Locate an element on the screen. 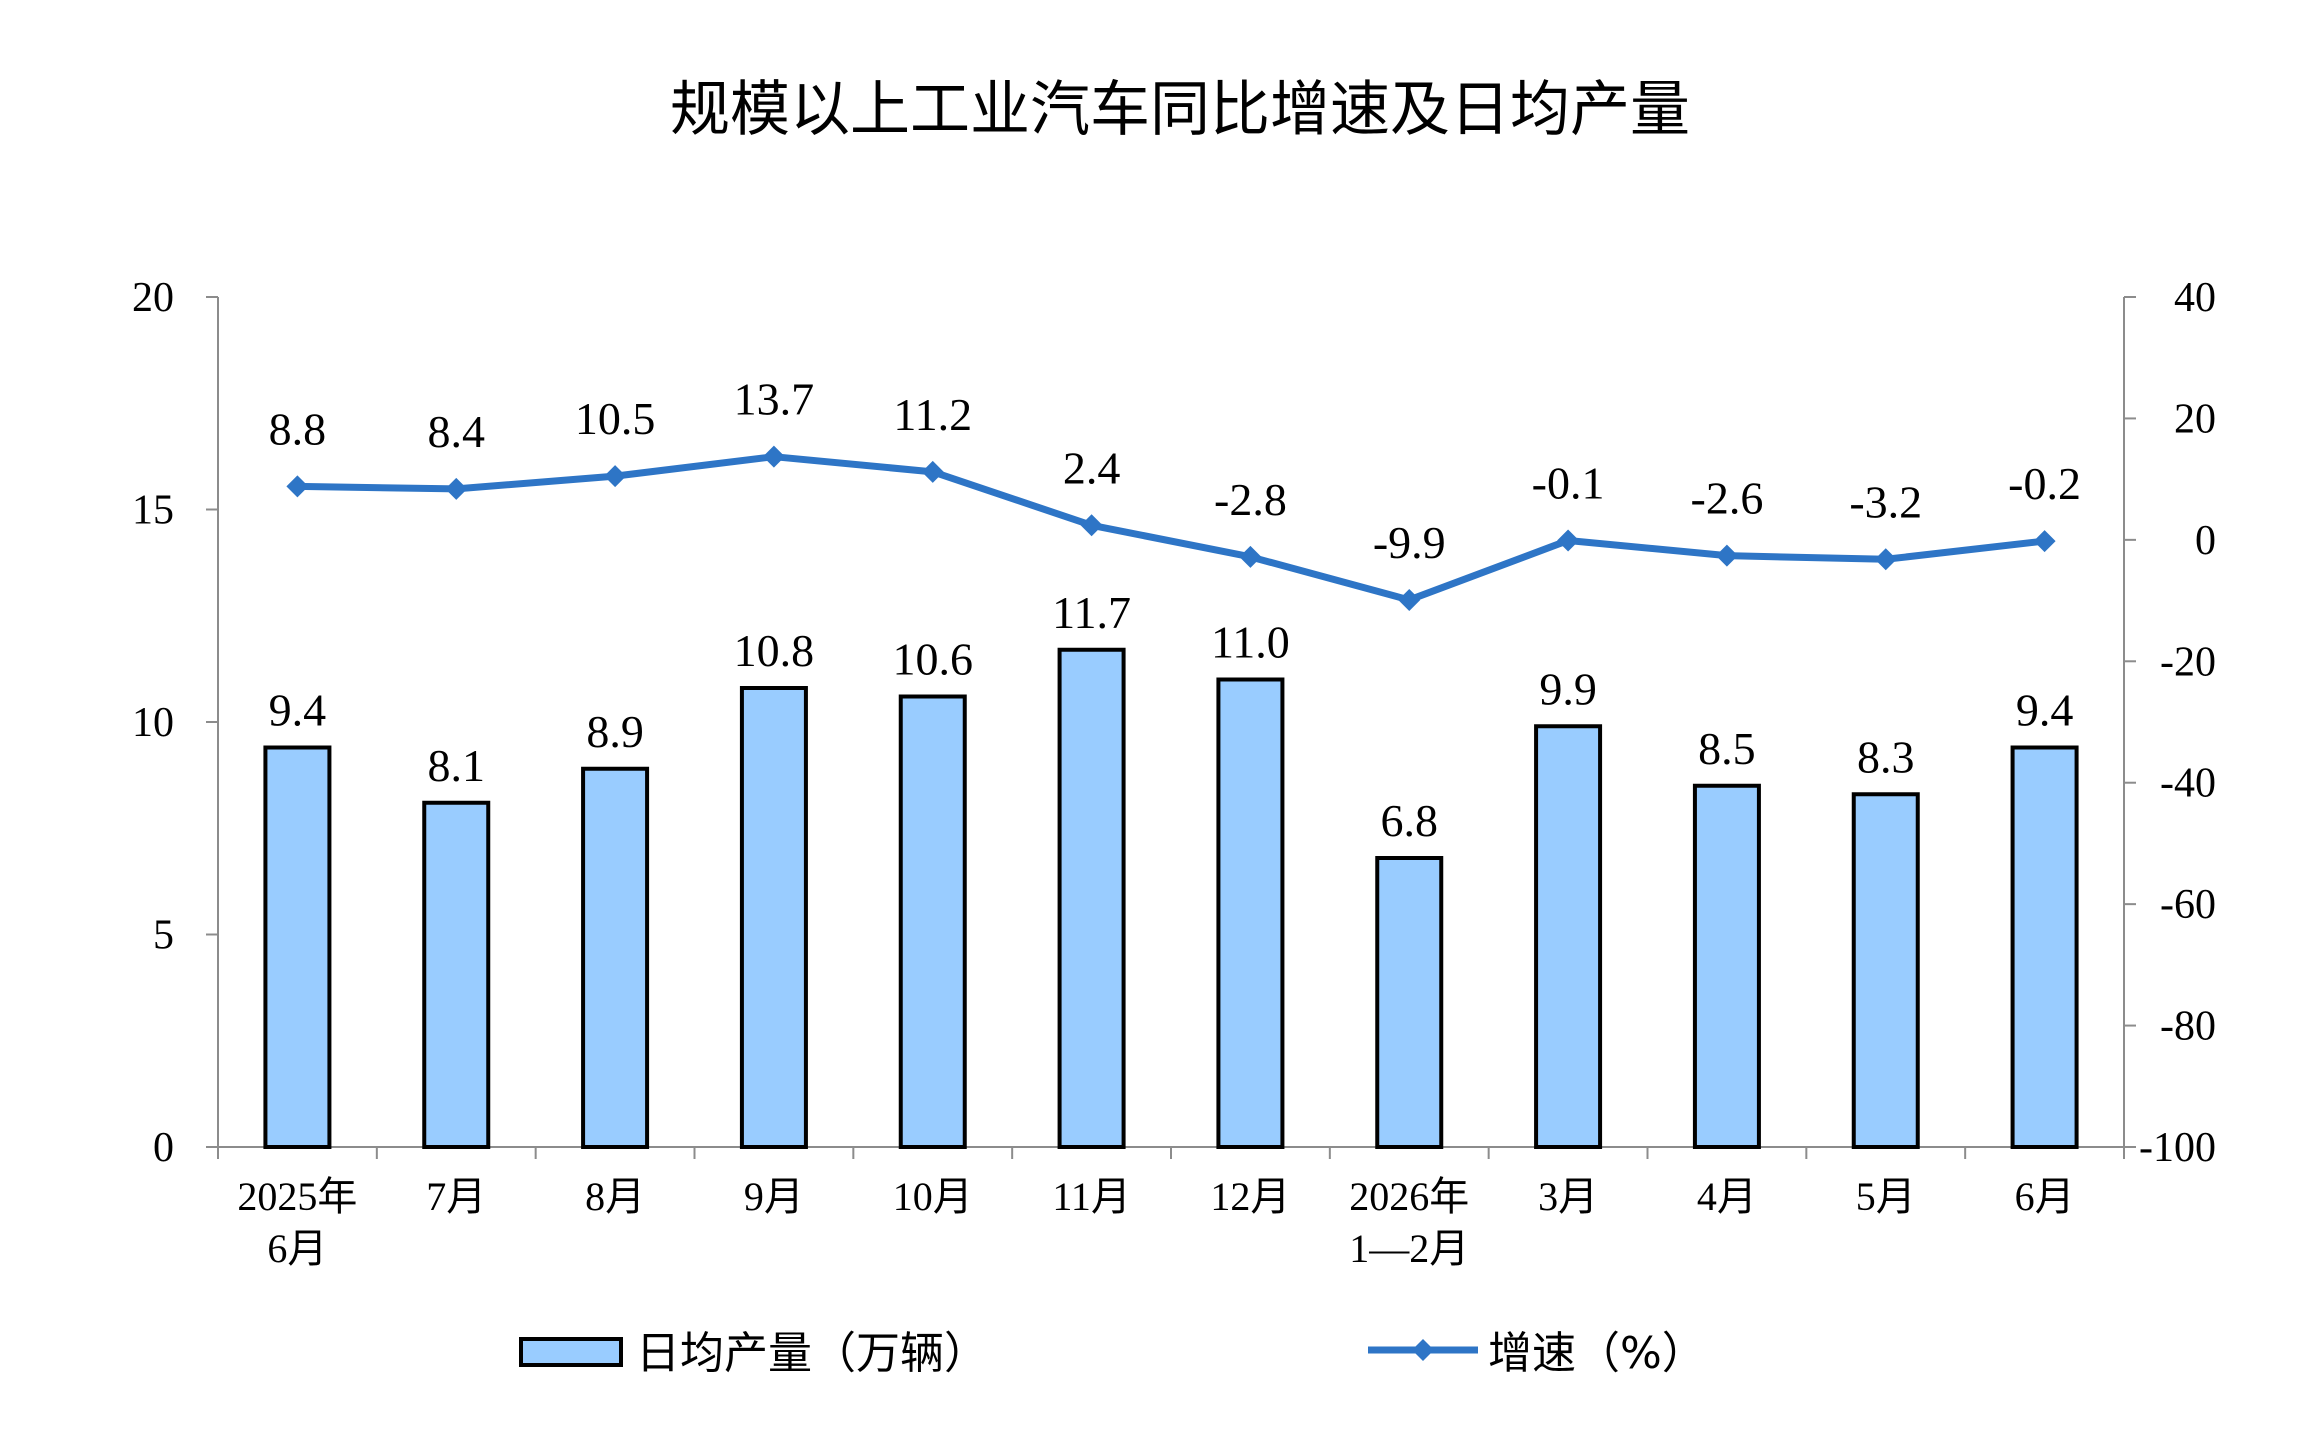 The width and height of the screenshot is (2304, 1429). legend-line-marker is located at coordinates (1423, 1350).